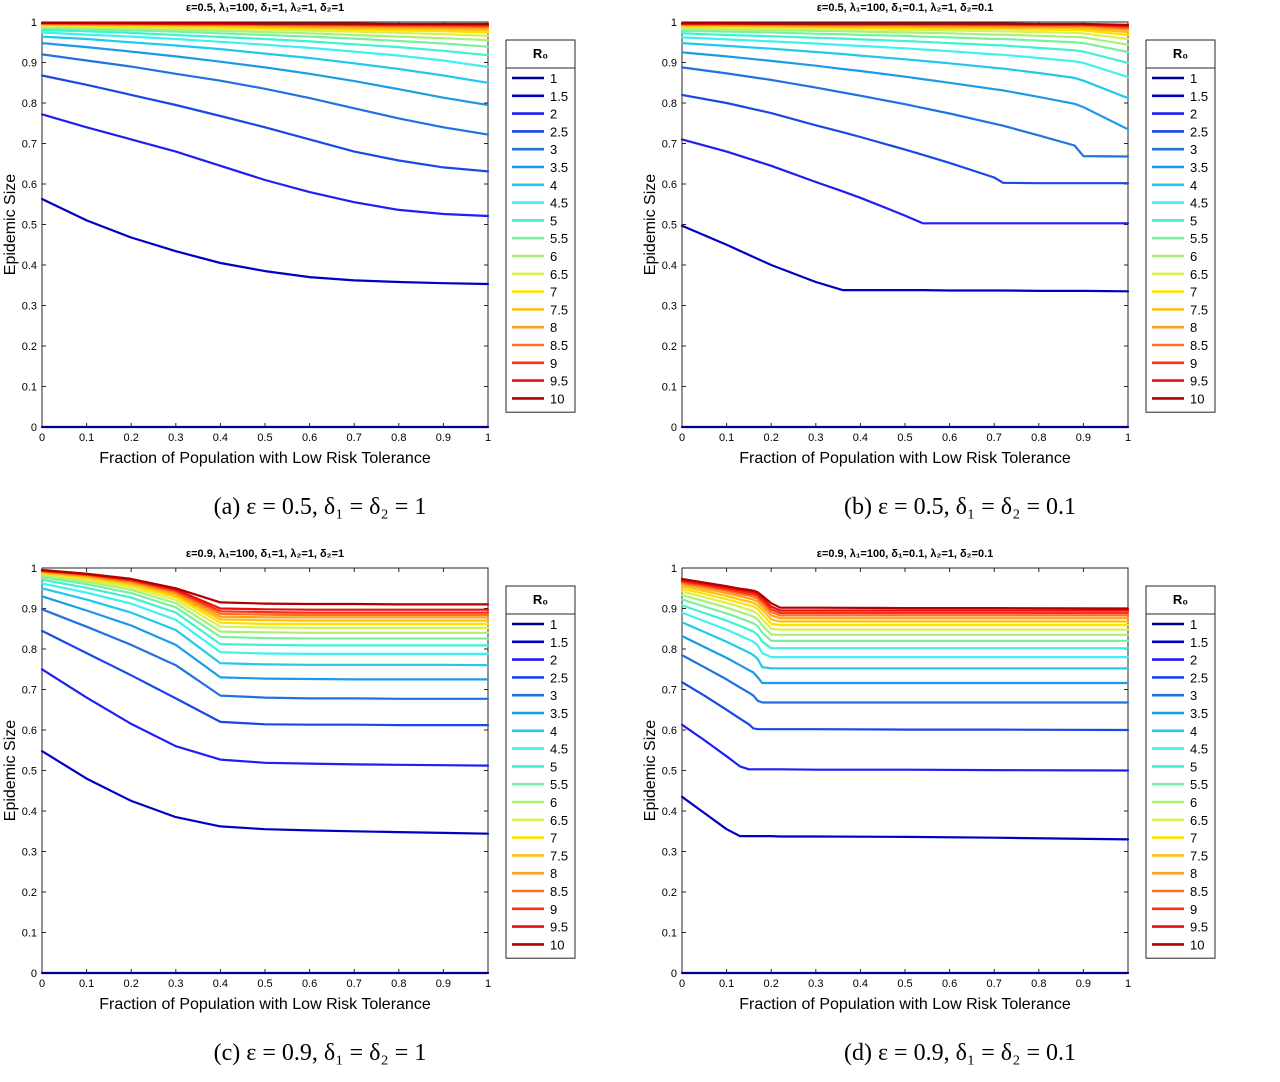 The image size is (1280, 1082). Describe the element at coordinates (559, 927) in the screenshot. I see `legend-entry: 9.5` at that location.